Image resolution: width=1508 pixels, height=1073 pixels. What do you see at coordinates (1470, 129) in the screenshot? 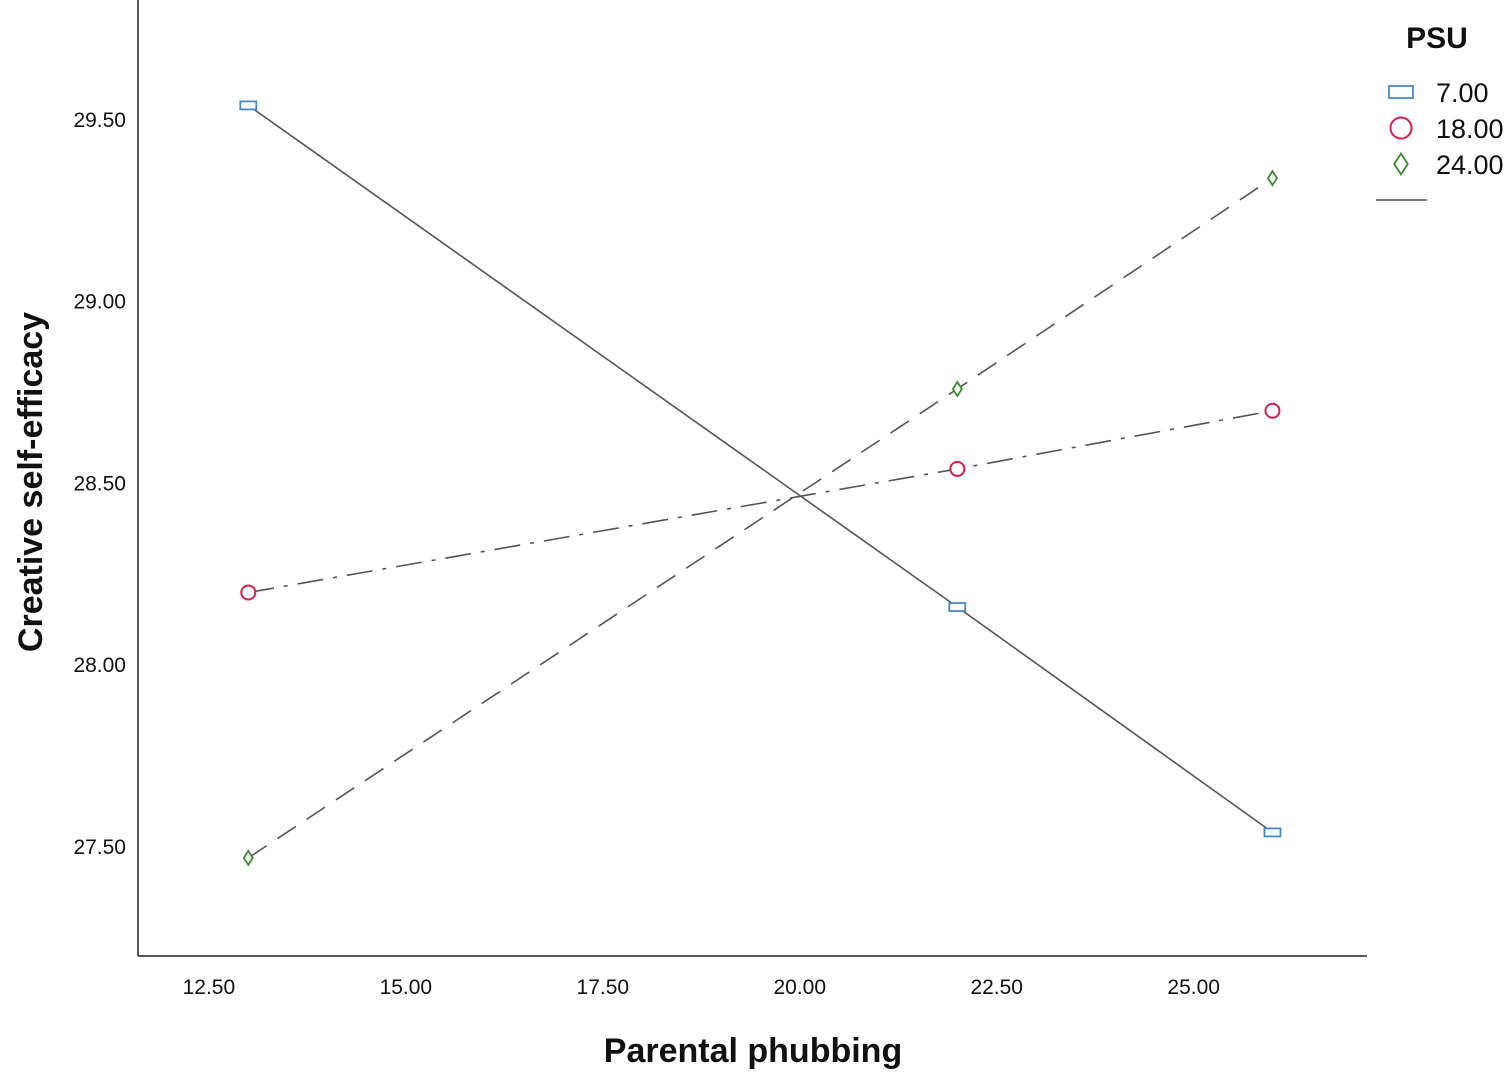
I see `legend-label-1: 18.00` at bounding box center [1470, 129].